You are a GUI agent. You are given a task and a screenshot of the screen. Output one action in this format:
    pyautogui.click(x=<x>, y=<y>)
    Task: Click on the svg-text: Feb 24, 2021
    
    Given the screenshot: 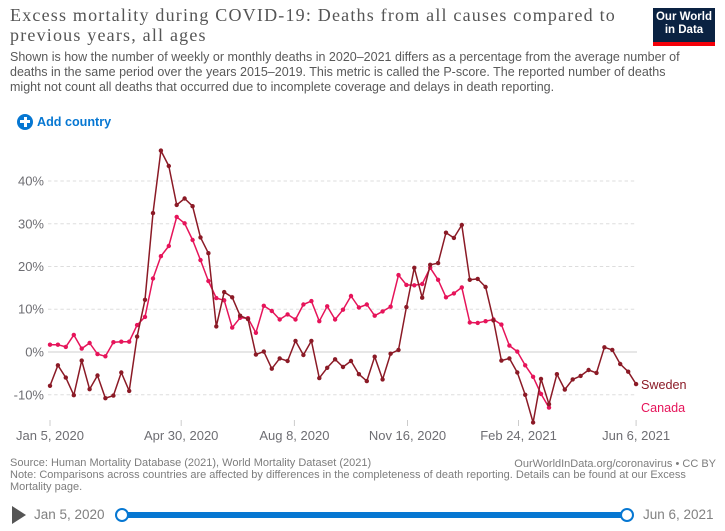 What is the action you would take?
    pyautogui.click(x=518, y=435)
    